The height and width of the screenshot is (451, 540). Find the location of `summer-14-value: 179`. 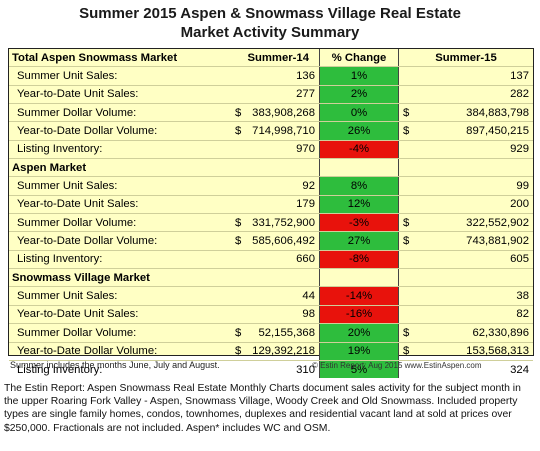

summer-14-value: 179 is located at coordinates (283, 205).